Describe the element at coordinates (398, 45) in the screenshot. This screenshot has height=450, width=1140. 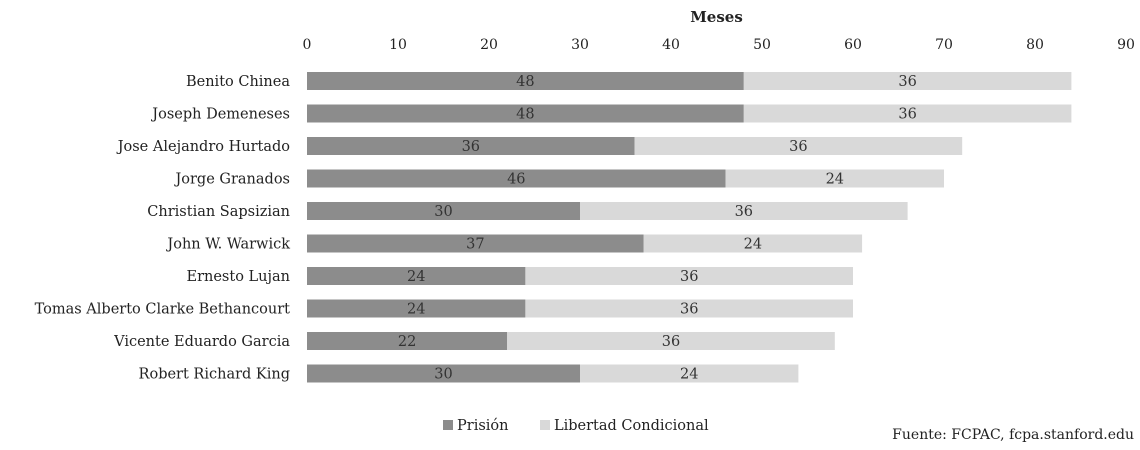
I see `x-tick-label: 10` at that location.